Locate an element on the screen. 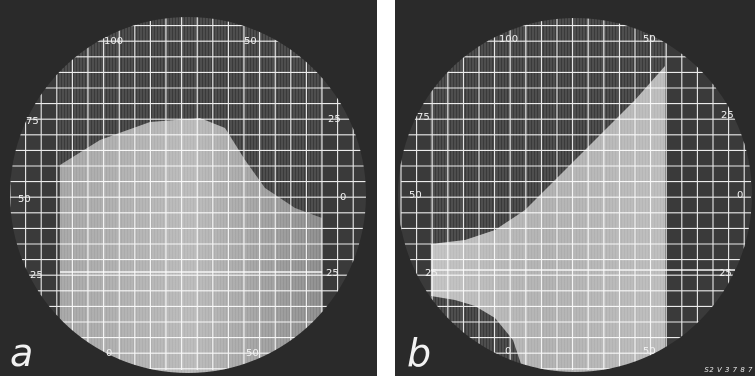 The image size is (755, 376). panel-letter-a: a is located at coordinates (22, 353).